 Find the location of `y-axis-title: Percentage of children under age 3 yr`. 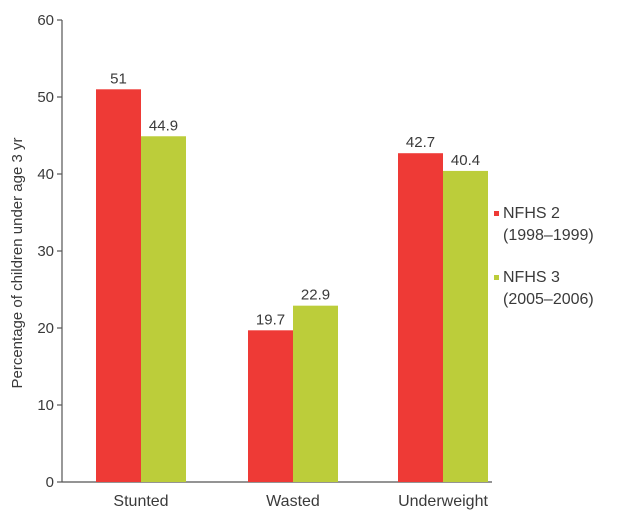

y-axis-title: Percentage of children under age 3 yr is located at coordinates (17, 263).